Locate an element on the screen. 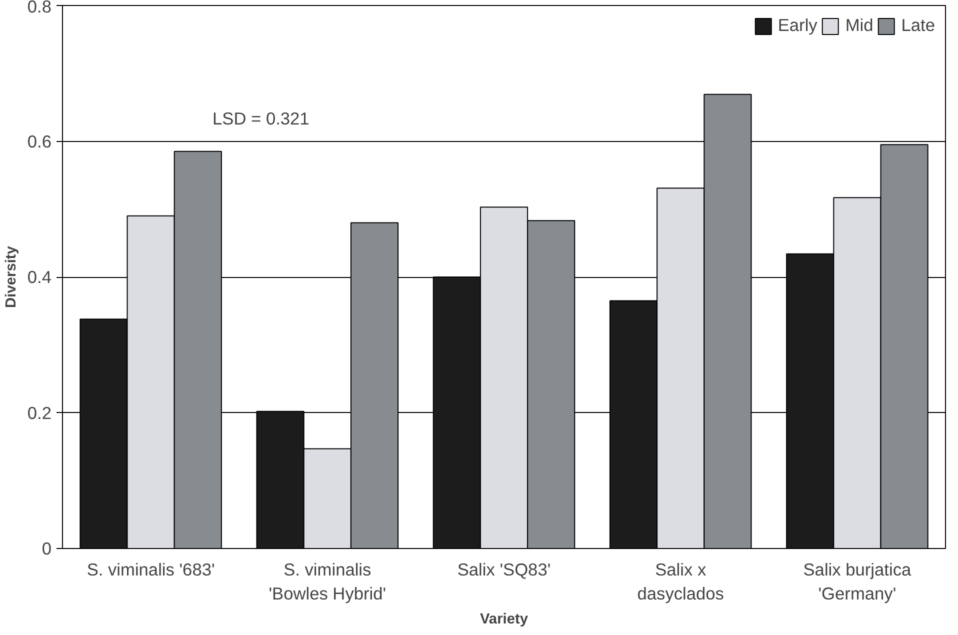 This screenshot has height=635, width=958. y-tick-label: 0.8 is located at coordinates (39, 8).